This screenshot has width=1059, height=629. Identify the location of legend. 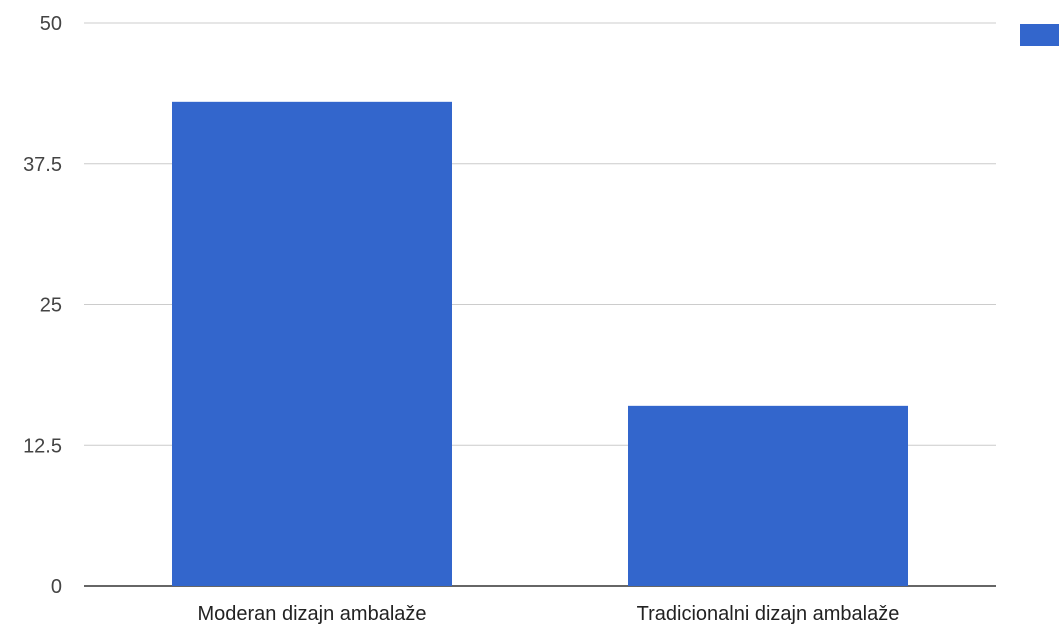
(1039, 35).